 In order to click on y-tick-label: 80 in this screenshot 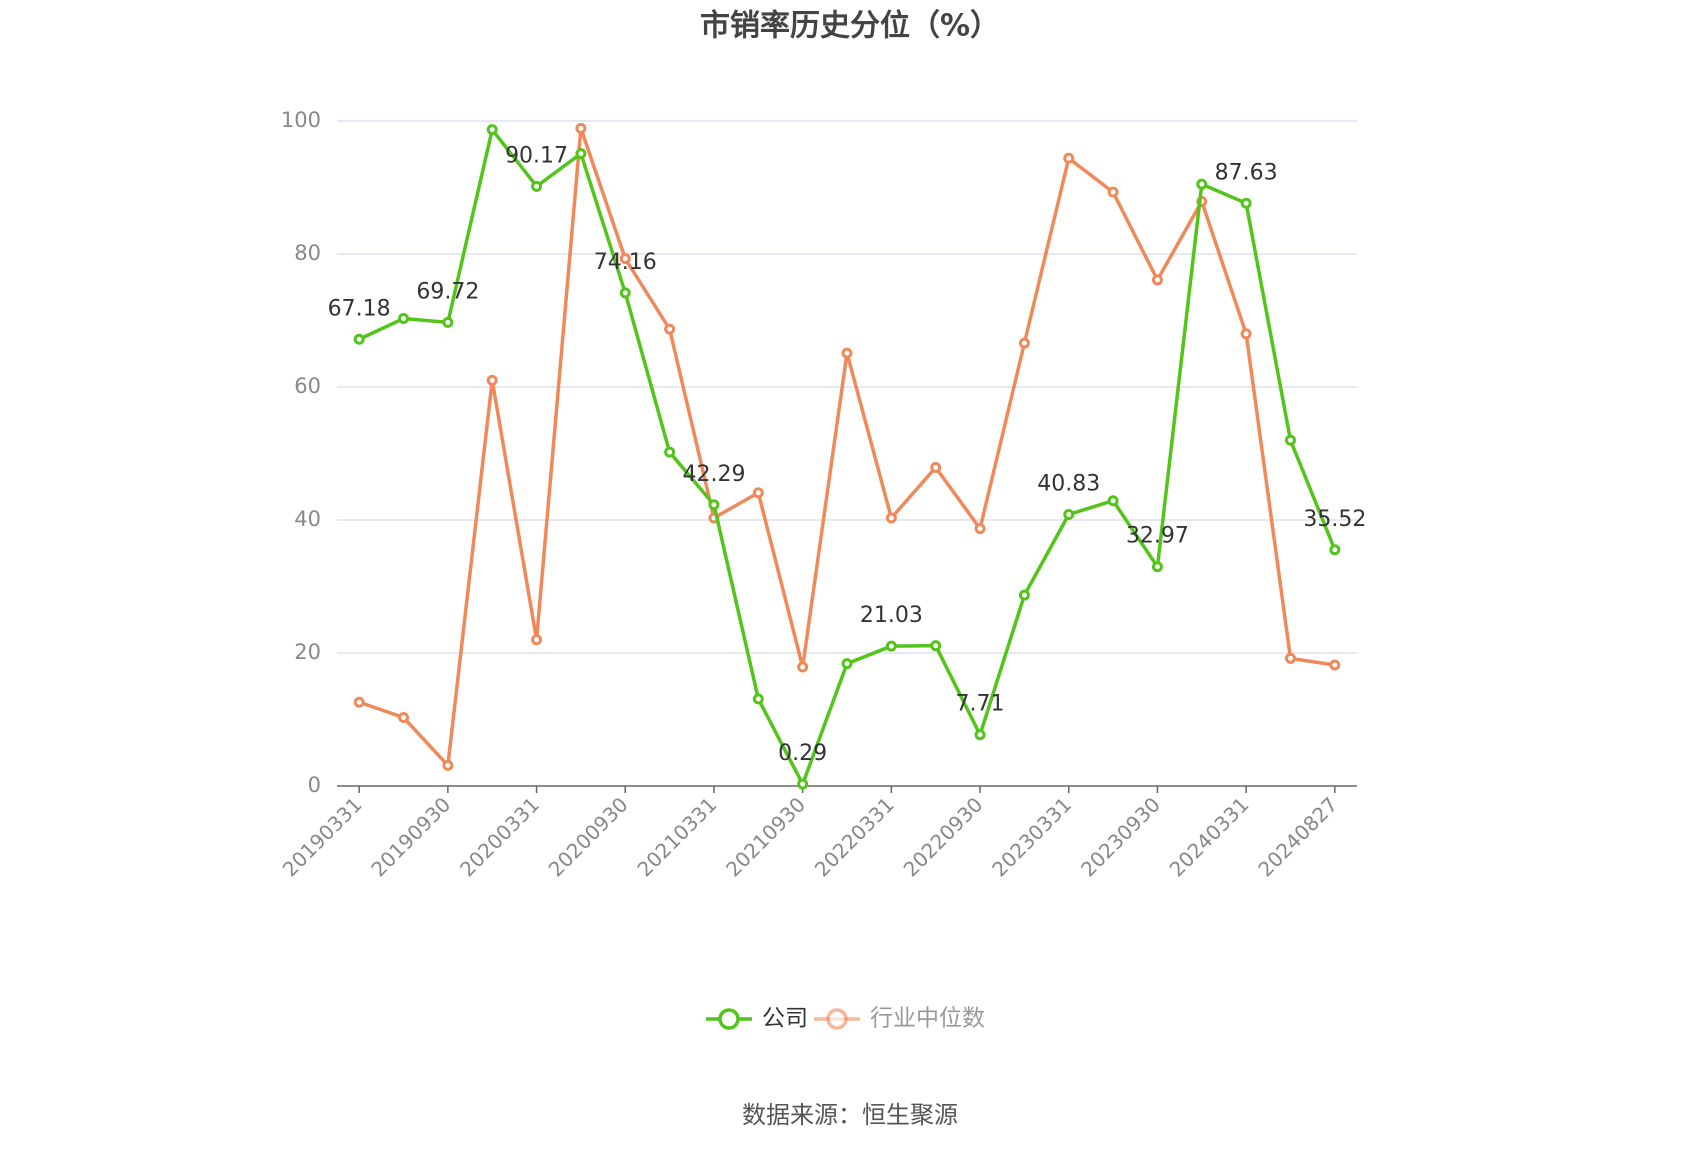, I will do `click(307, 253)`.